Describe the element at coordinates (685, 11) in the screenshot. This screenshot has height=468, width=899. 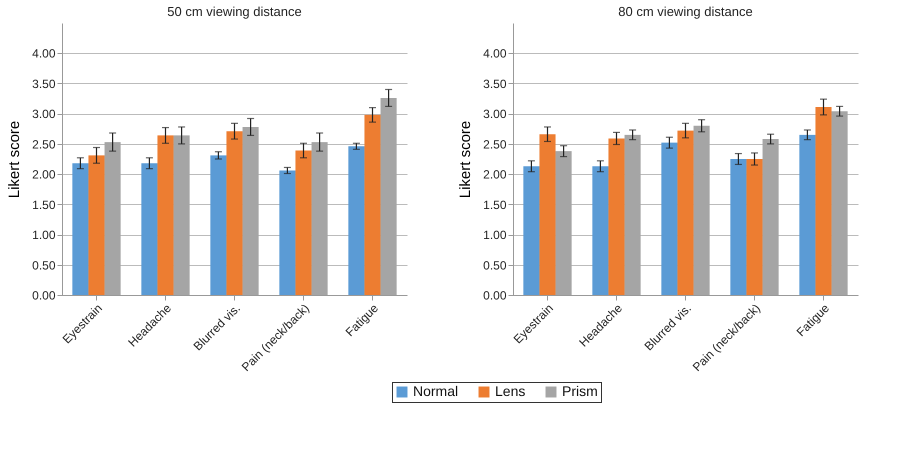
I see `chart-title: 80 cm viewing distance` at that location.